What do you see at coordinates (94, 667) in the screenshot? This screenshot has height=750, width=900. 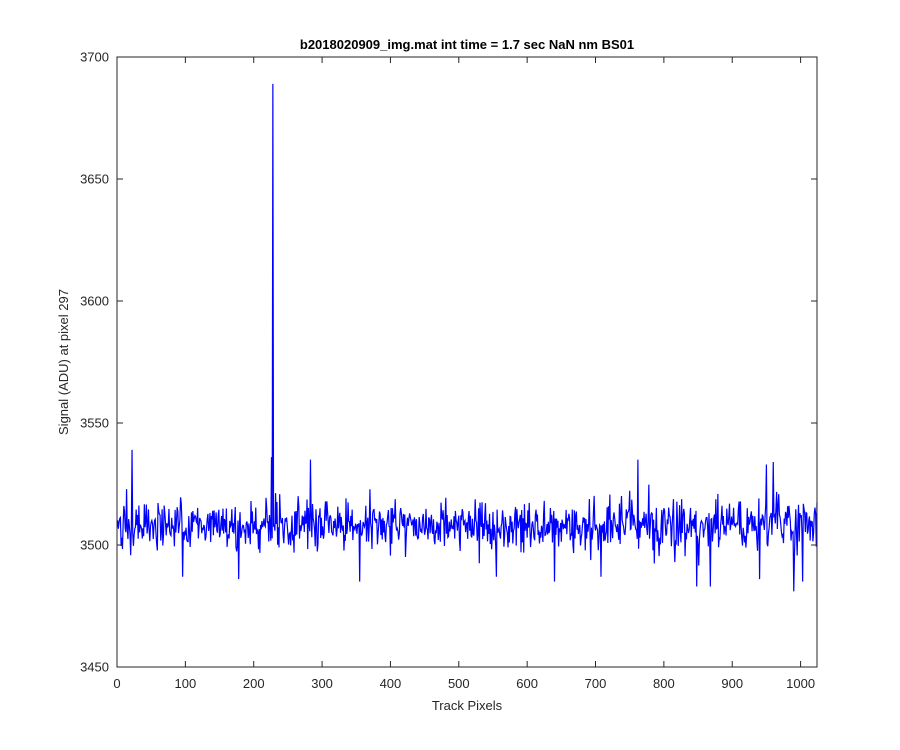 I see `y-tick-label: 3450` at bounding box center [94, 667].